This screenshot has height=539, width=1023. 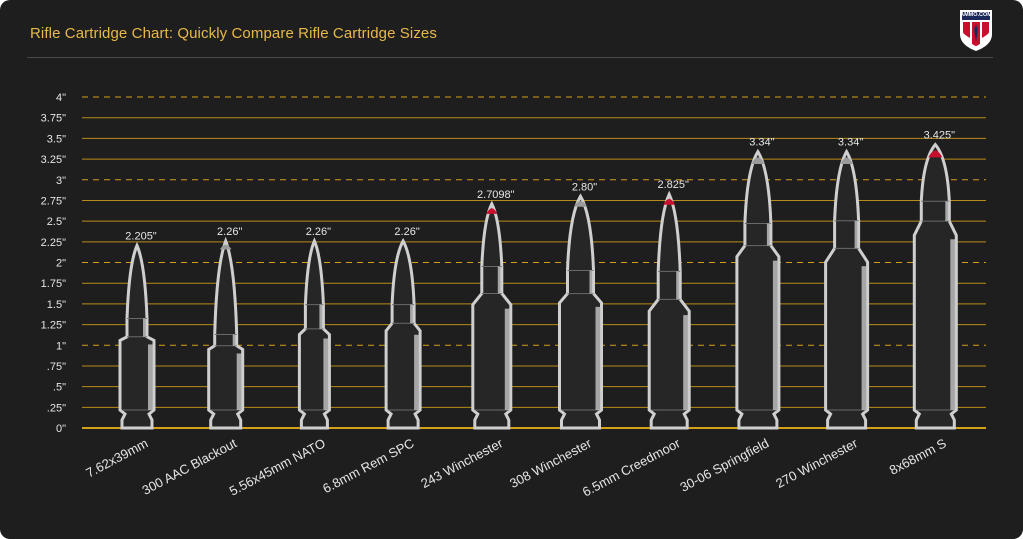 I want to click on value-label: 2.7098", so click(x=496, y=195).